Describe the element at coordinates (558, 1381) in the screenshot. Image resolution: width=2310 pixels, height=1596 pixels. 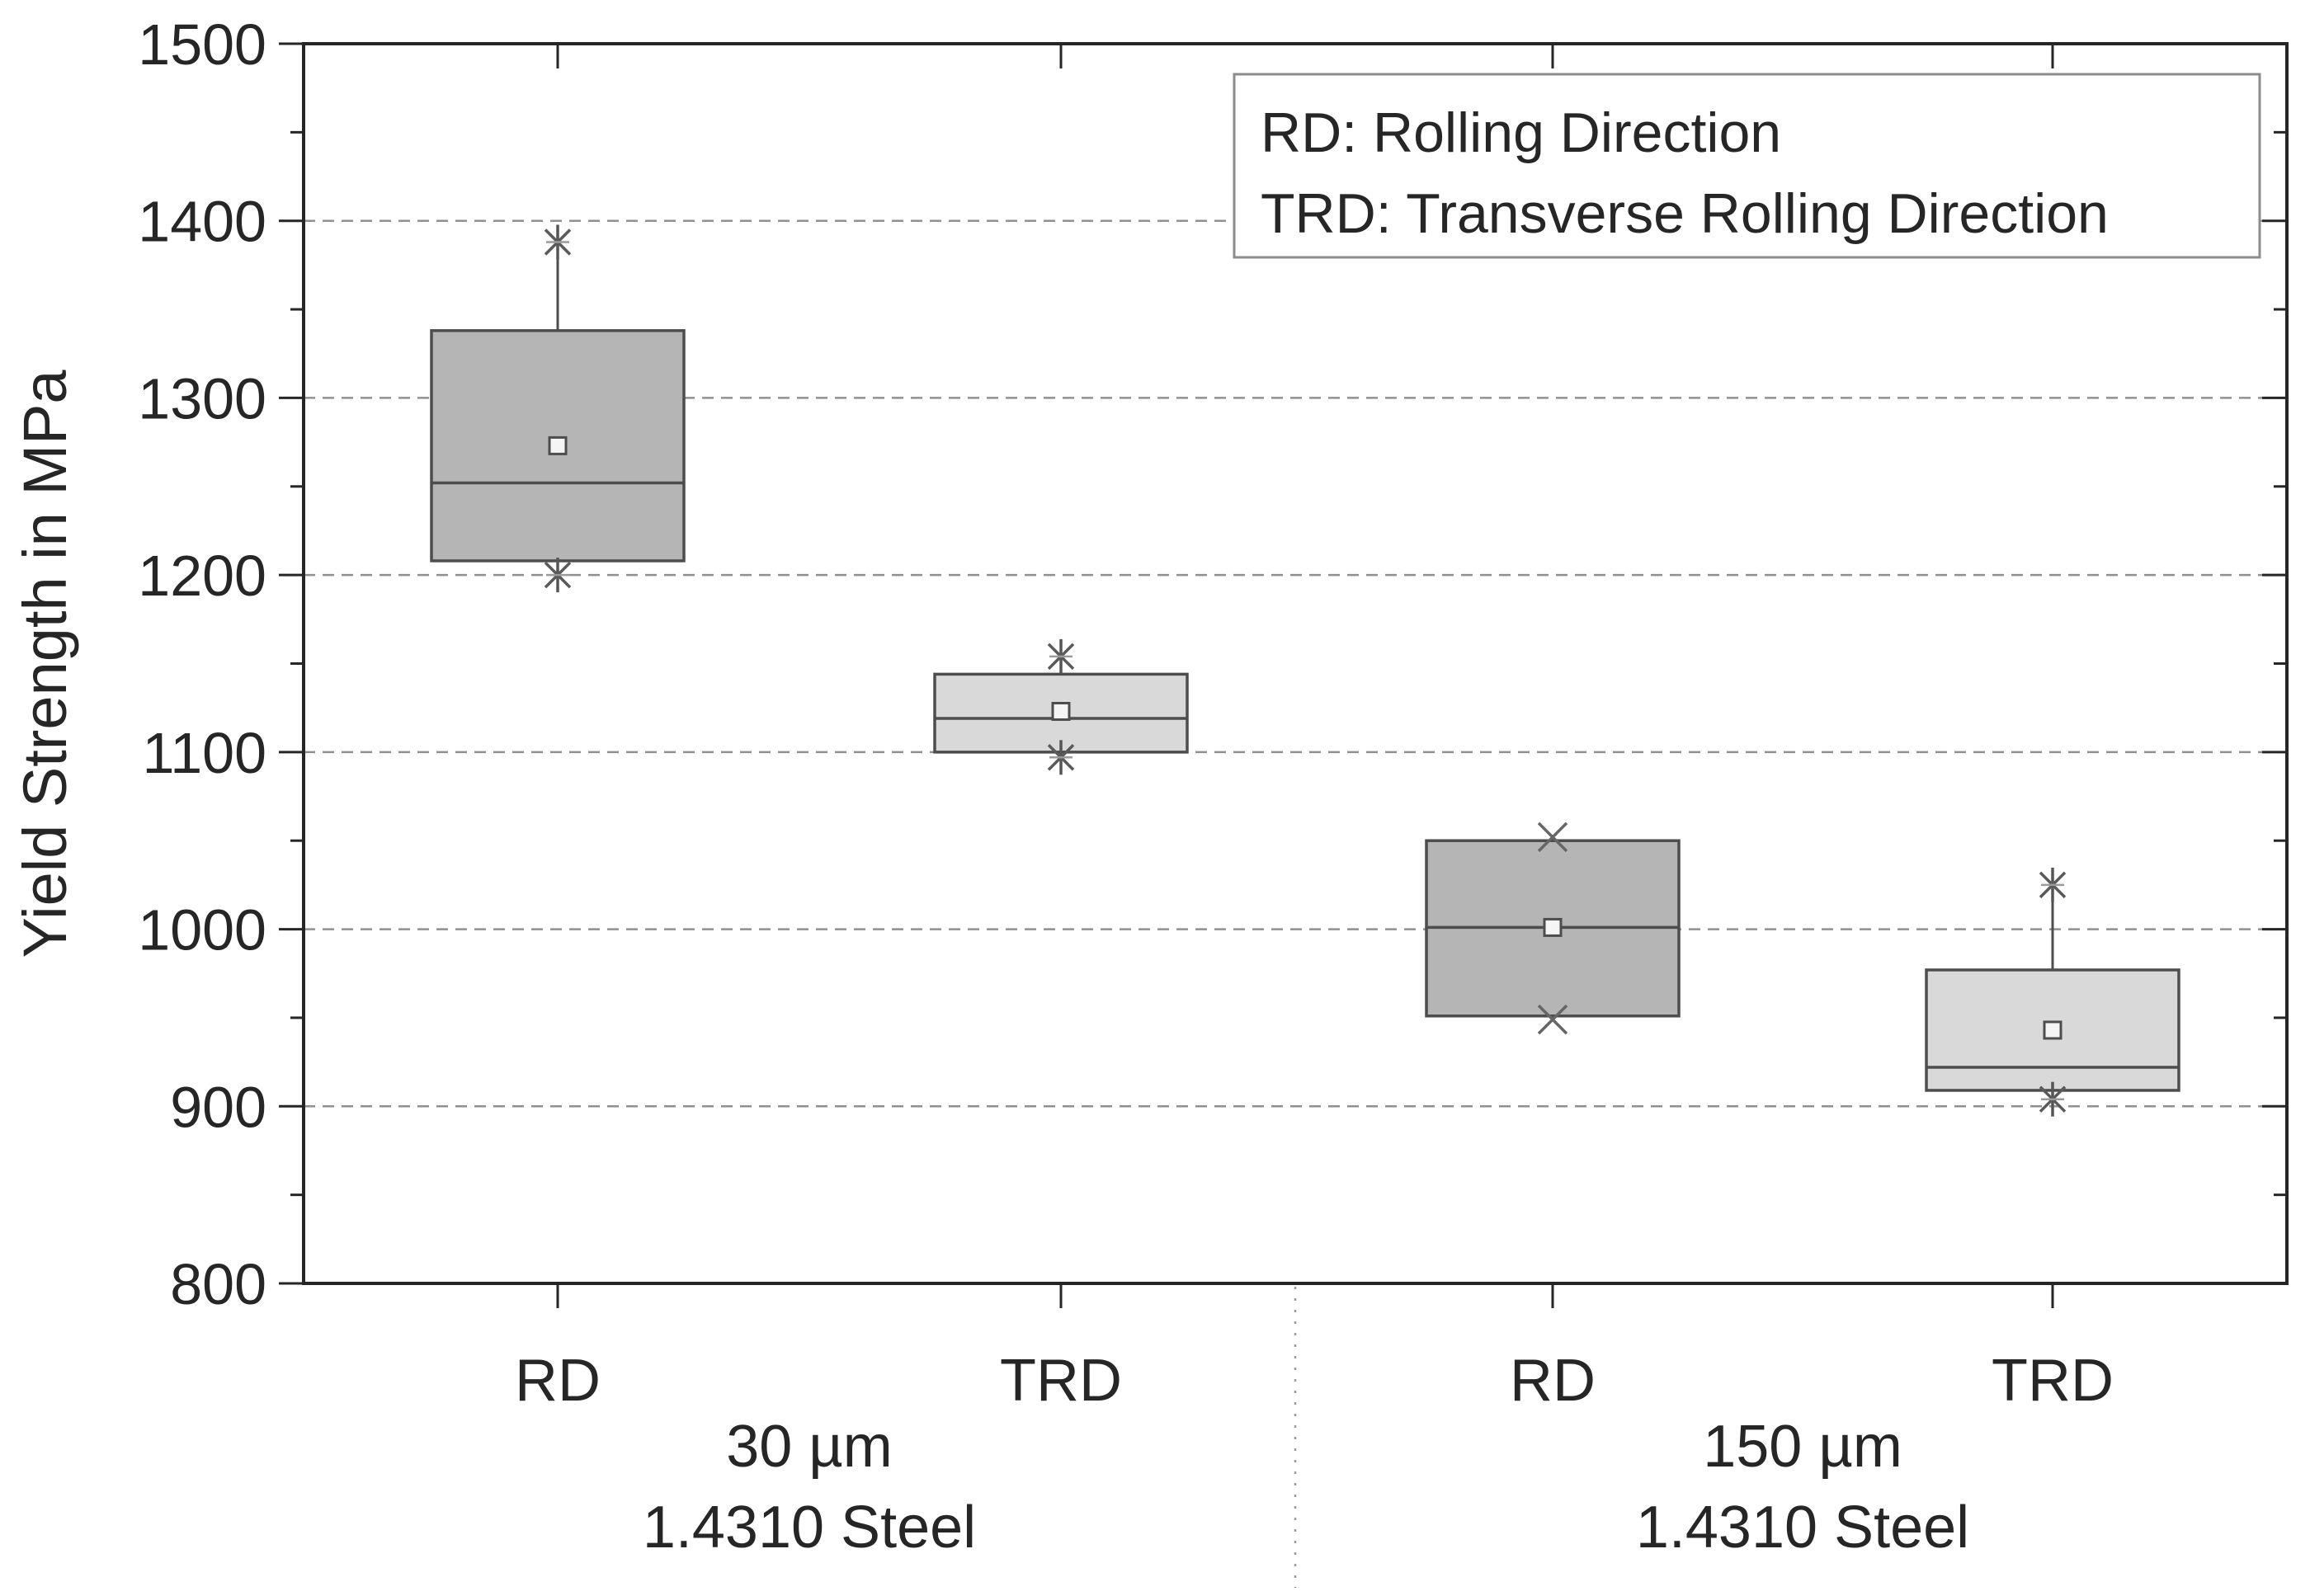
I see `x-category-label-0: RD` at that location.